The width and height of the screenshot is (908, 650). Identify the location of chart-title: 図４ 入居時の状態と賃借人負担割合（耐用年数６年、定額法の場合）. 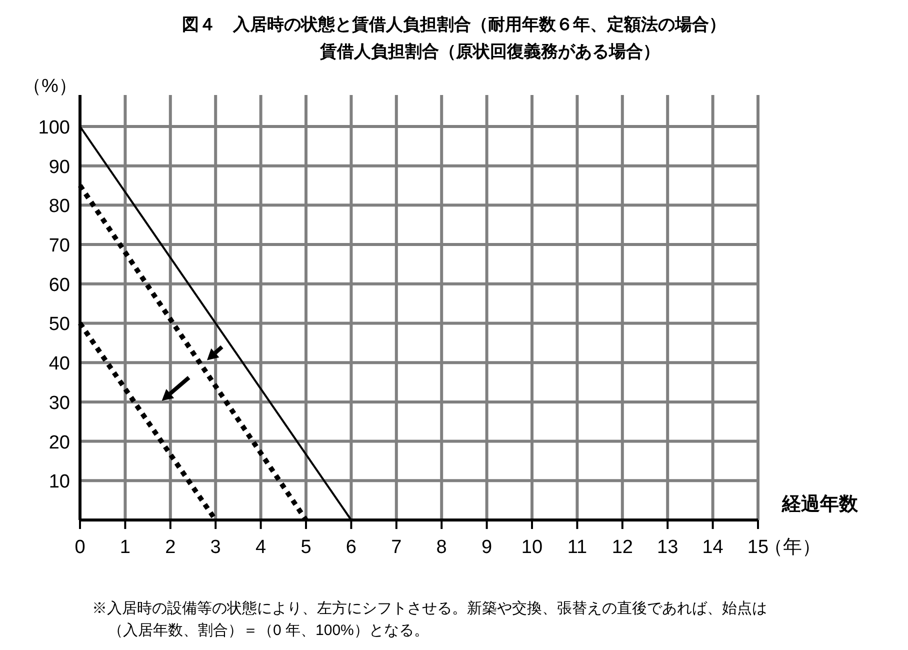
(454, 24).